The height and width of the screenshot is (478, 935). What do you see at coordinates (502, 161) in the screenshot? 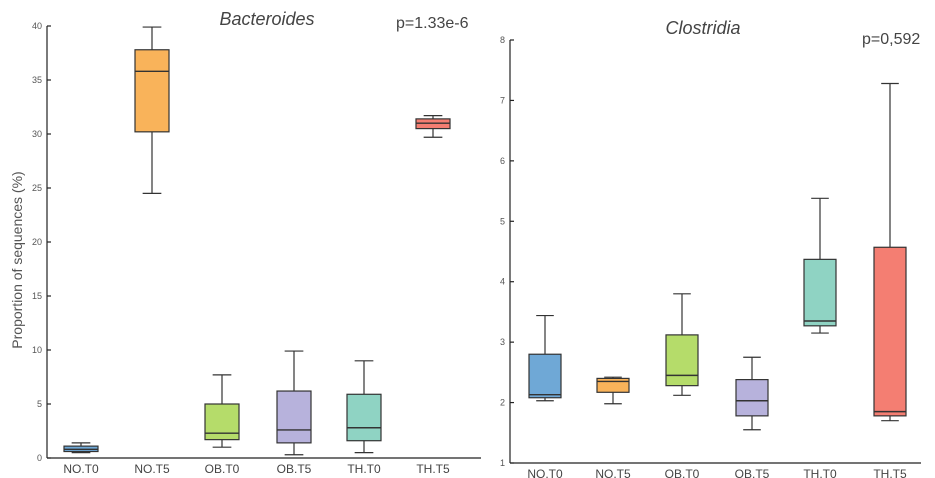
I see `y-tick-label: 6` at bounding box center [502, 161].